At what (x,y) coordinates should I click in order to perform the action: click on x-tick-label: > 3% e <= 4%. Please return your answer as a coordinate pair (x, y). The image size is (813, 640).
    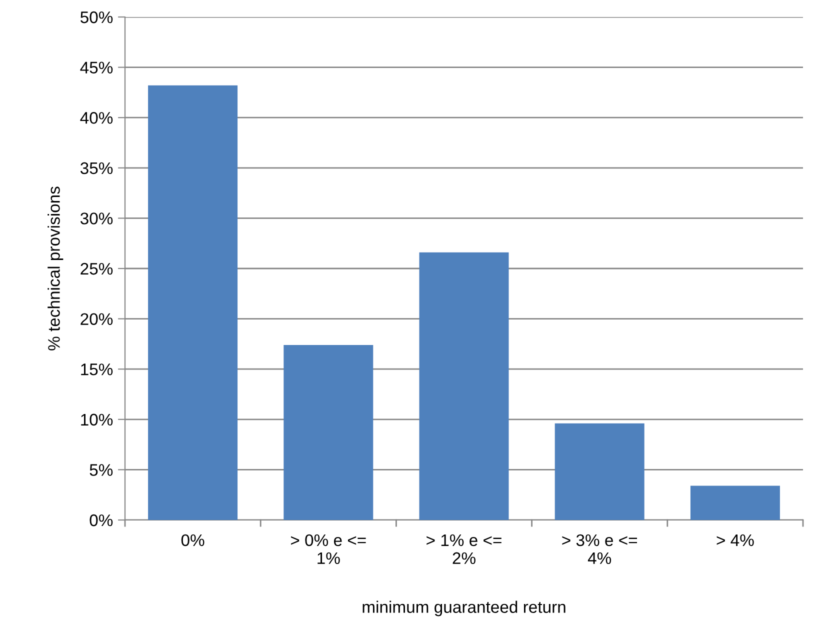
    Looking at the image, I should click on (599, 549).